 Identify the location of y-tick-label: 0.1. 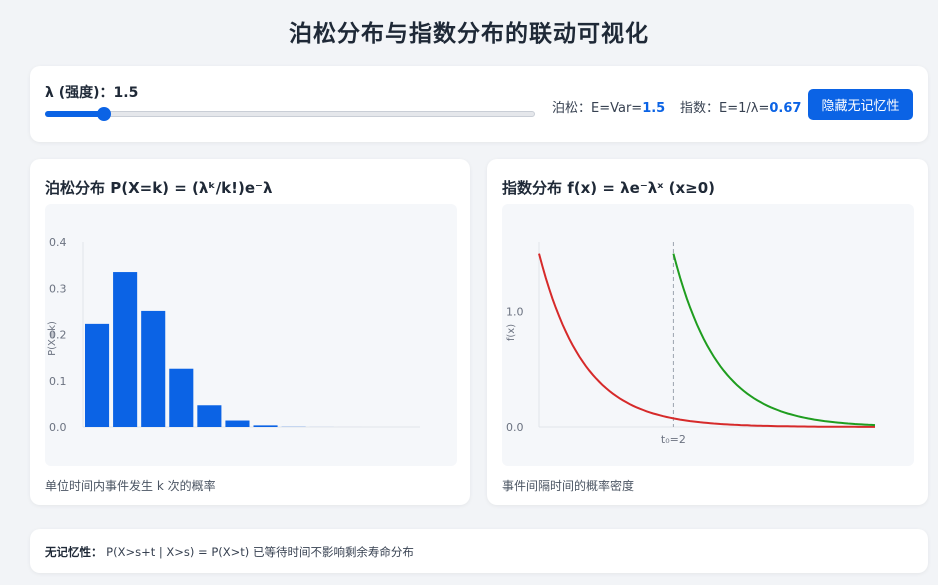
(58, 381).